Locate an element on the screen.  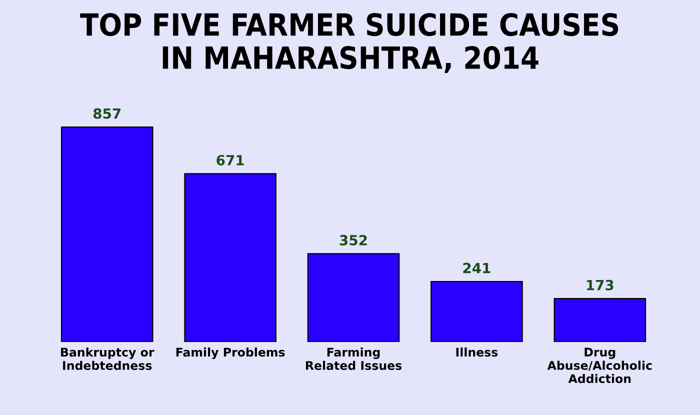
chart-title: TOP FIVE FARMER SUICIDE CAUSES IN MAHARASHTRA, 2014 is located at coordinates (349, 43).